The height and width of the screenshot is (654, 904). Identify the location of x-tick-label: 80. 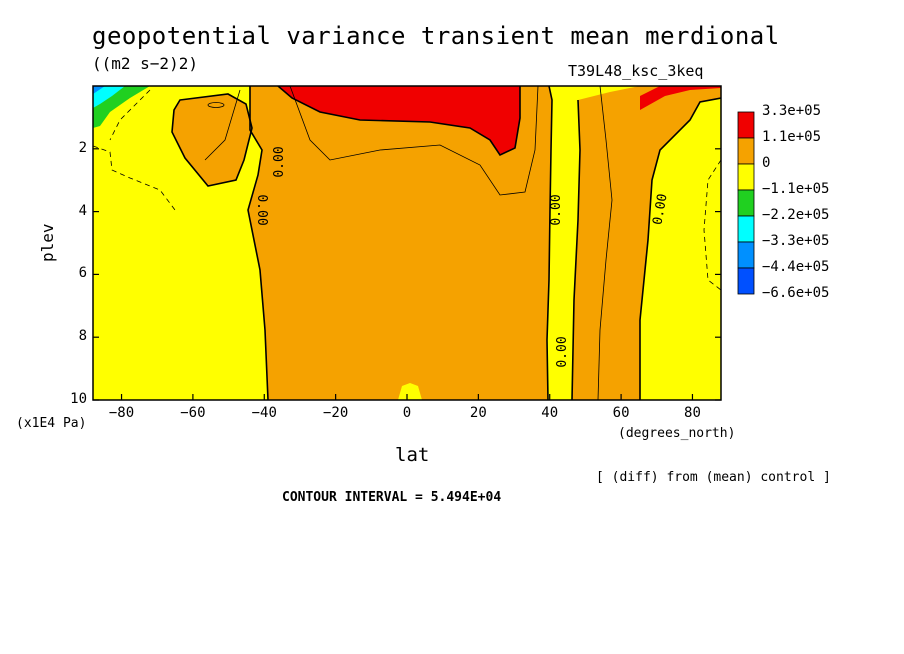
(692, 413).